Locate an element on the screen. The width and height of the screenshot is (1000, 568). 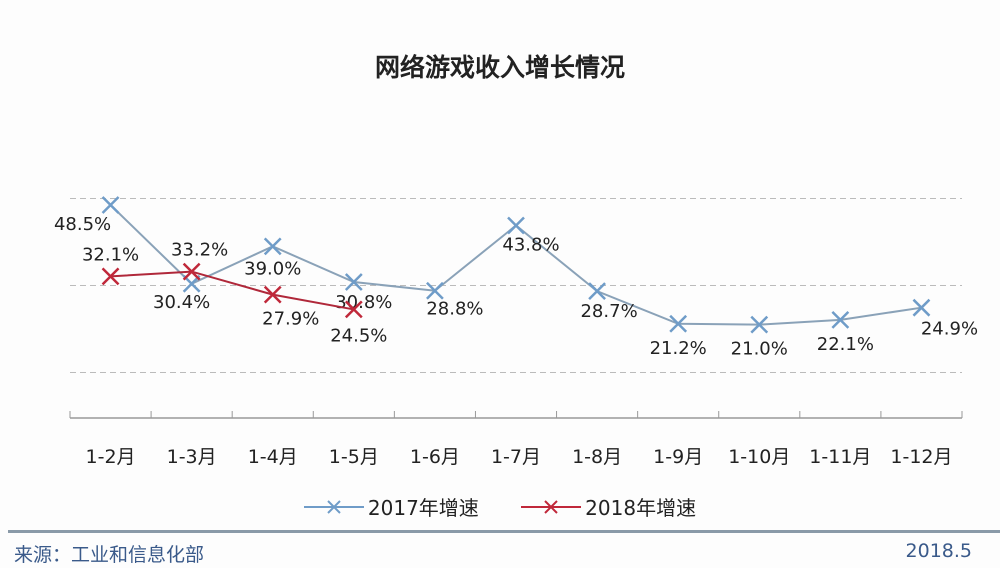
x-tick-label: 1-10月 is located at coordinates (759, 457).